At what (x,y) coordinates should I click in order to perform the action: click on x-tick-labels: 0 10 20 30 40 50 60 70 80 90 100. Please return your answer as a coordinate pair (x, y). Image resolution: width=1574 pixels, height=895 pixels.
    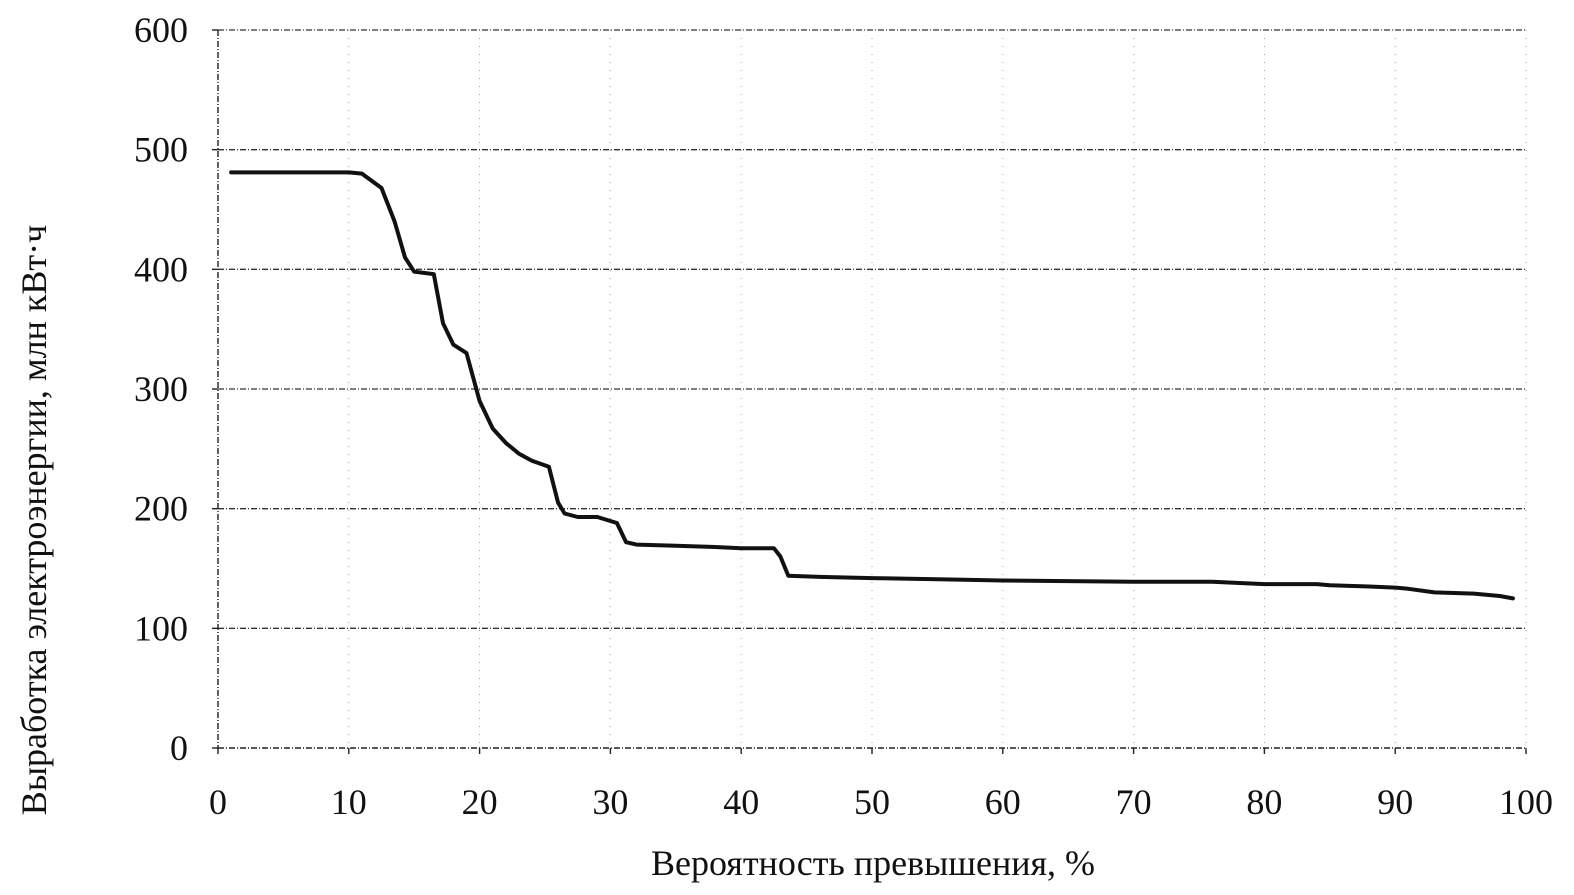
    Looking at the image, I should click on (881, 802).